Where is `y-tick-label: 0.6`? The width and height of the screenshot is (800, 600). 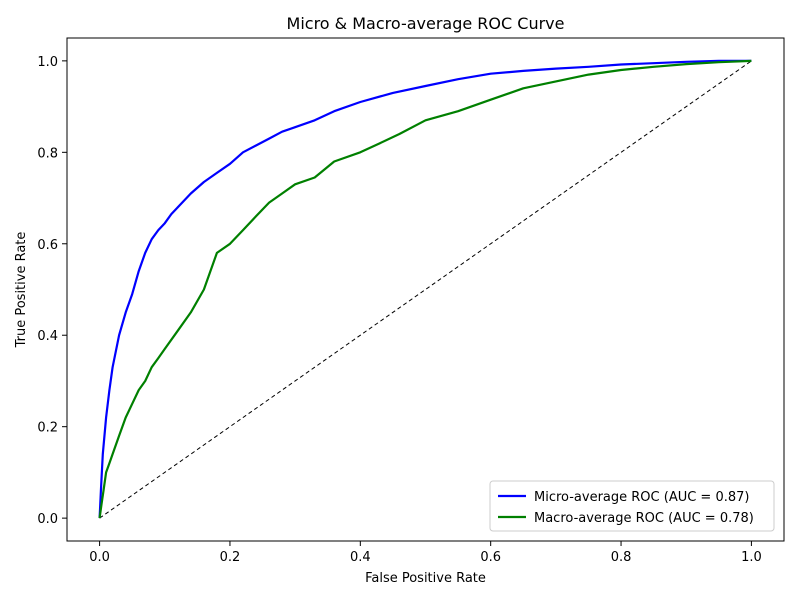
y-tick-label: 0.6 is located at coordinates (47, 245).